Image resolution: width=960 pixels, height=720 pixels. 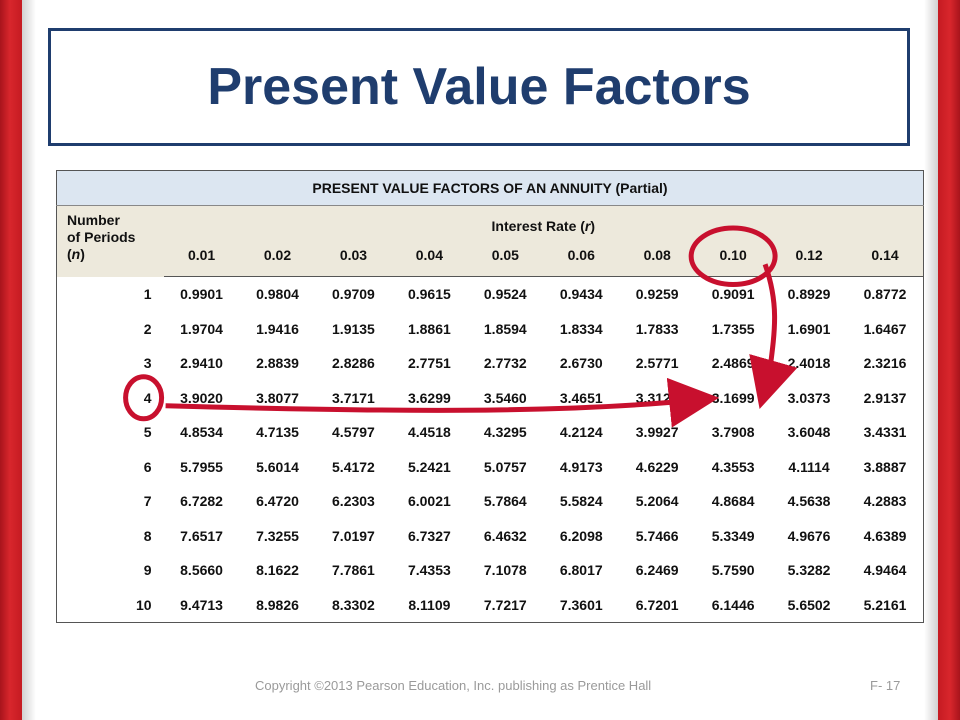 I want to click on factor-cell: 4.8684, so click(x=733, y=501).